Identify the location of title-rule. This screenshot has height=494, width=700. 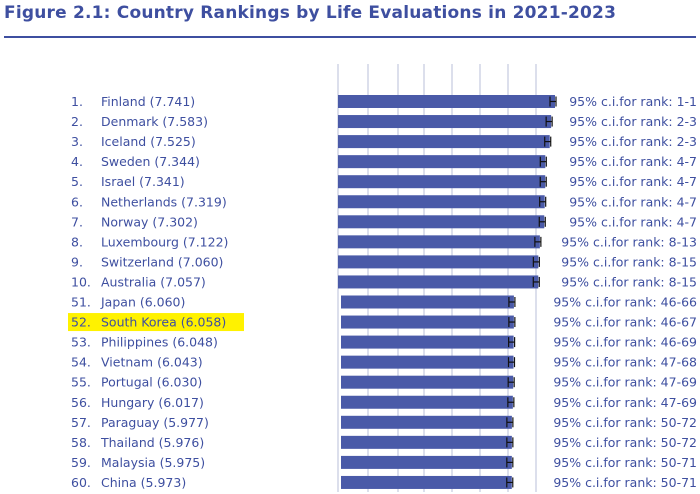
(350, 37).